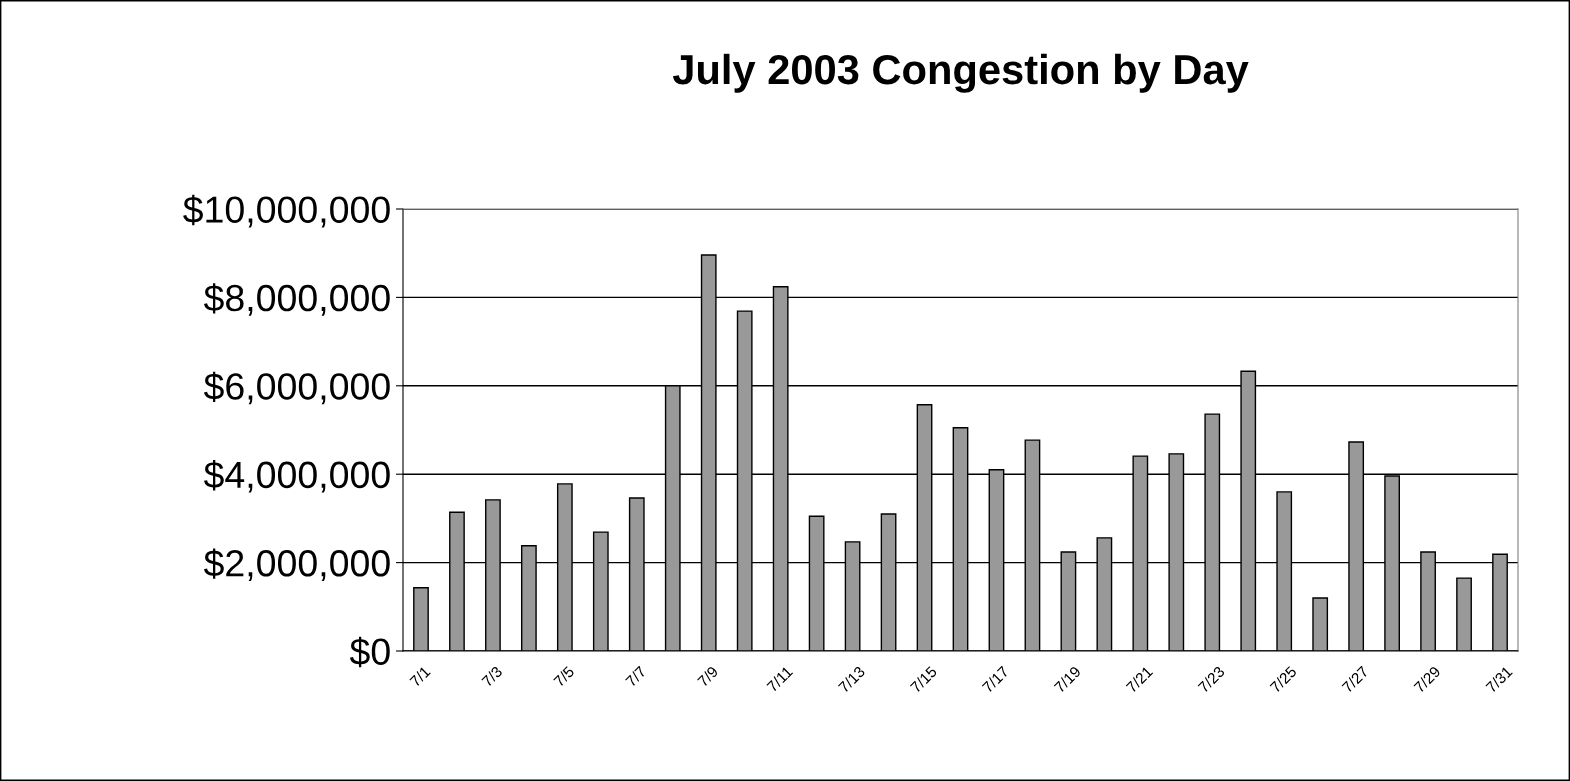  Describe the element at coordinates (851, 679) in the screenshot. I see `x-tick-label: 7/13` at that location.